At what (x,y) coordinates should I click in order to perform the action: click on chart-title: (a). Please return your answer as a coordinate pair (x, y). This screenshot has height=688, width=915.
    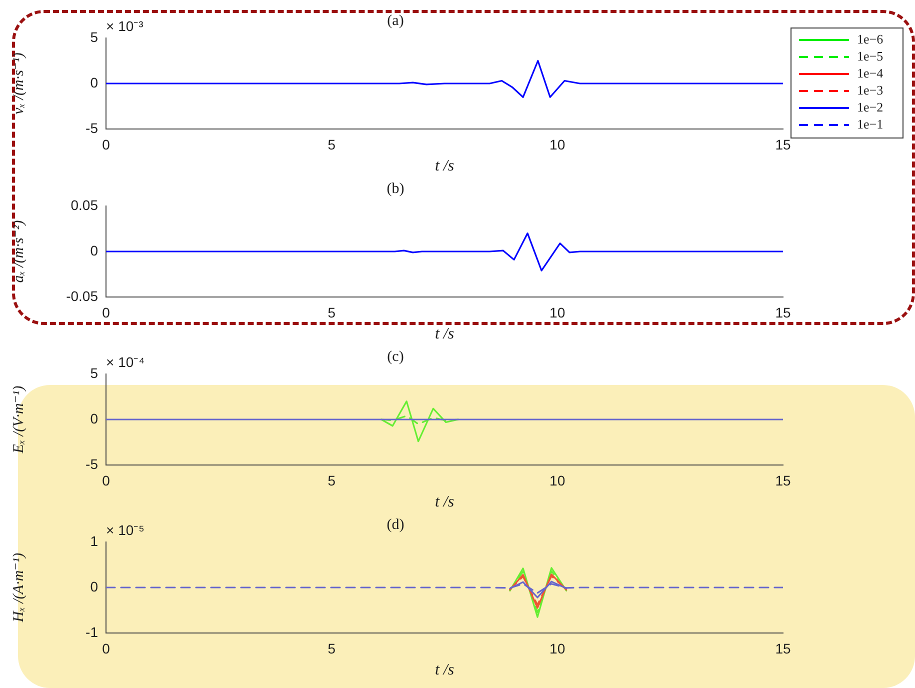
    Looking at the image, I should click on (395, 20).